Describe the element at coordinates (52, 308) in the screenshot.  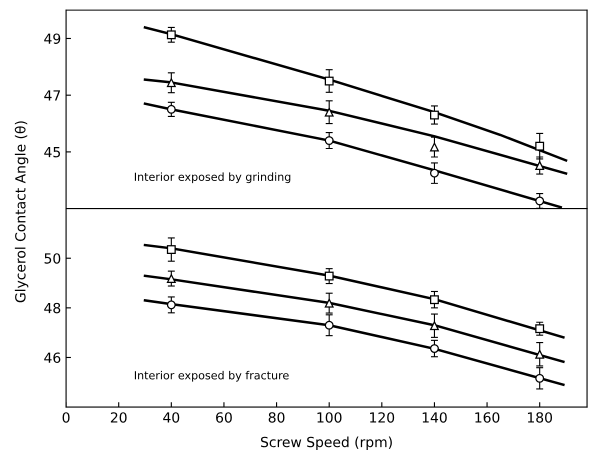
I see `y-tick-label: 48` at that location.